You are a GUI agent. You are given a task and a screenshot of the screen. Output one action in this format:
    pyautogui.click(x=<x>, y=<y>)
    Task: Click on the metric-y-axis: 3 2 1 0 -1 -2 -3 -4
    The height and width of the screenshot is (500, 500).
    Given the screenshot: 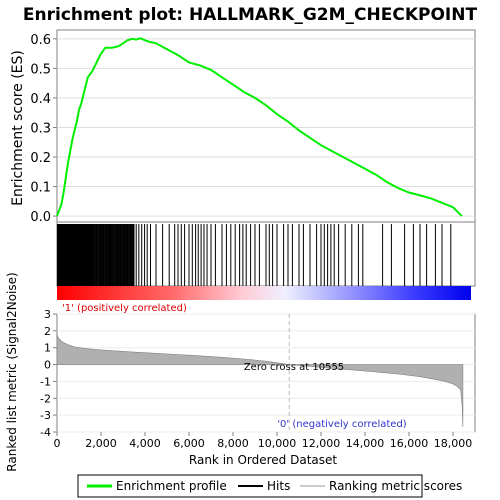 What is the action you would take?
    pyautogui.click(x=48, y=373)
    